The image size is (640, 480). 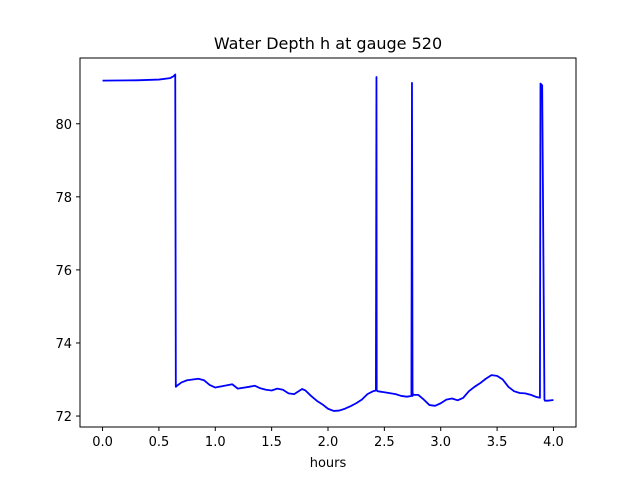 I want to click on x-tick-label: 0.0, so click(x=102, y=442).